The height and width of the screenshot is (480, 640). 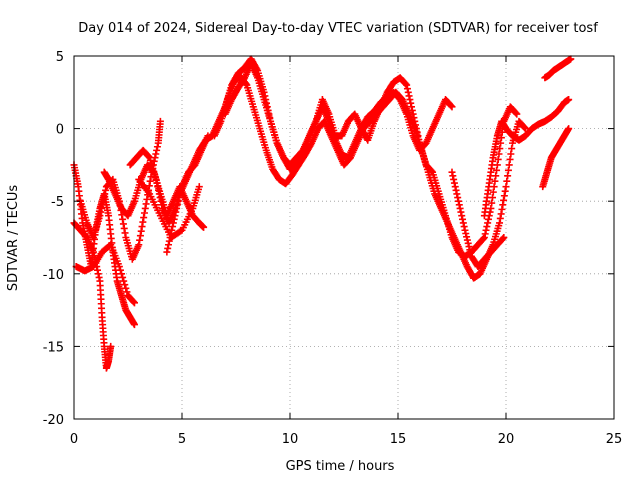 What do you see at coordinates (53, 420) in the screenshot?
I see `y-tick-label: -20` at bounding box center [53, 420].